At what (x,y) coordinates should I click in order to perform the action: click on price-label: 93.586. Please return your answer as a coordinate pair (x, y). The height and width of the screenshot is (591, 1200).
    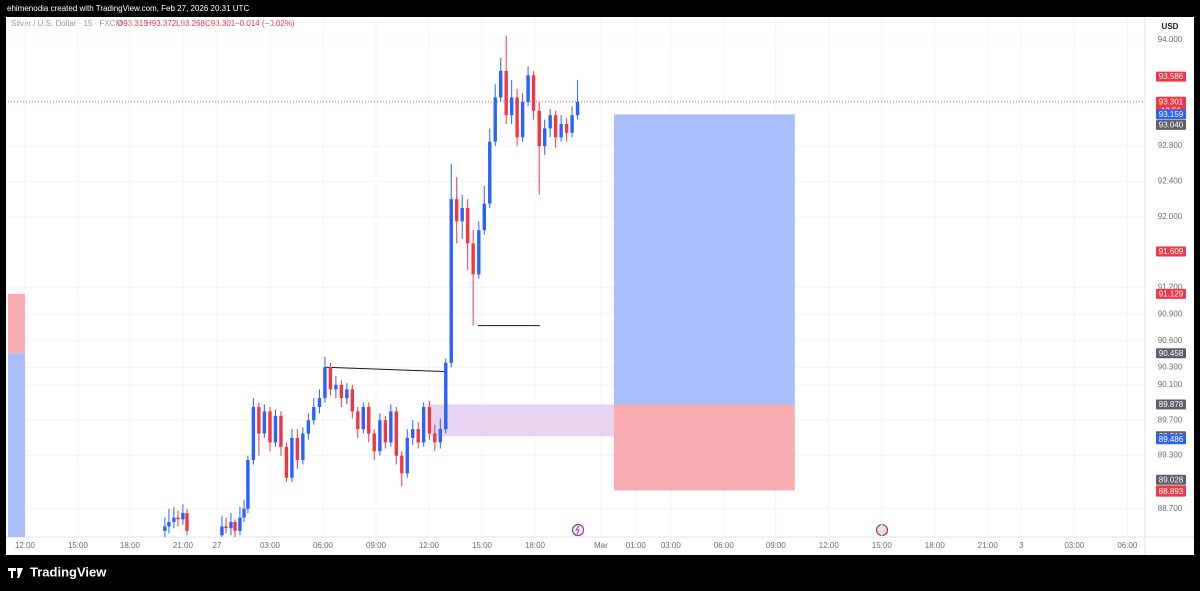
    Looking at the image, I should click on (1171, 76).